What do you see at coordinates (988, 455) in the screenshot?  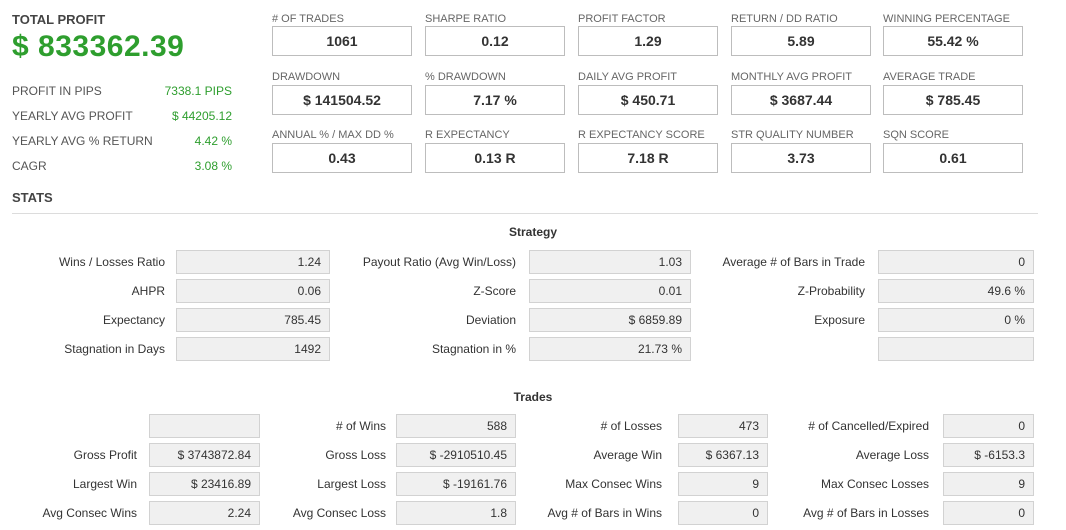 I see `trade-value: $ -6153.3` at bounding box center [988, 455].